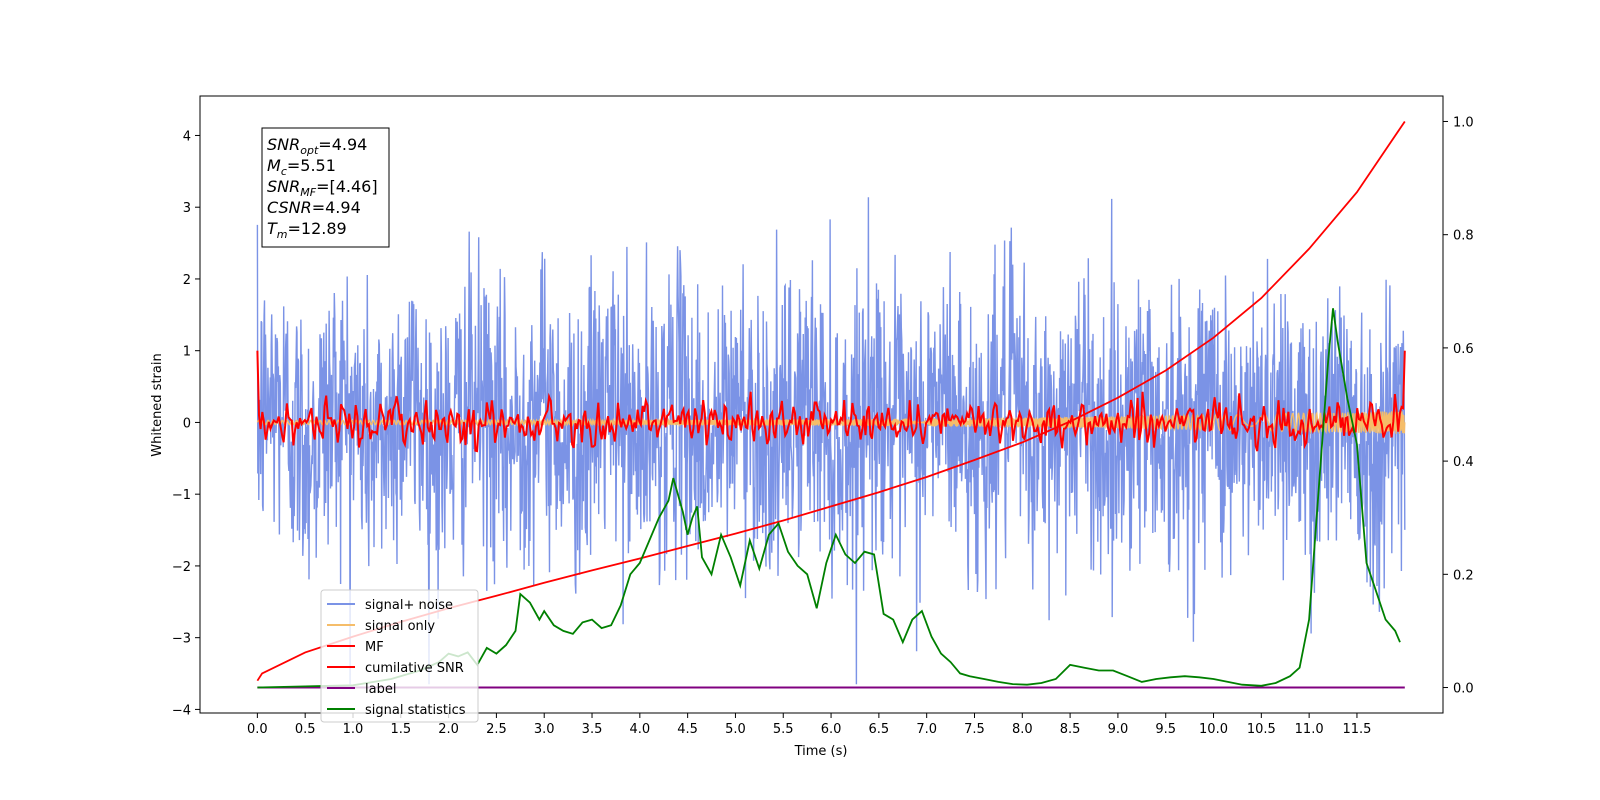 The image size is (1600, 800). What do you see at coordinates (187, 280) in the screenshot?
I see `y-tick-label: 2` at bounding box center [187, 280].